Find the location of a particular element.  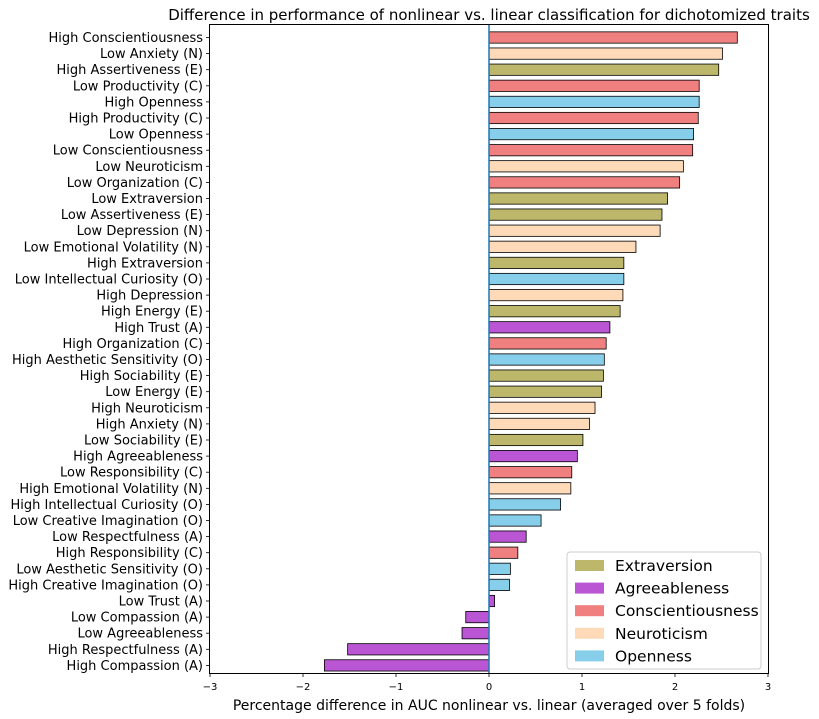

legend-label: Agreeableness is located at coordinates (672, 589).